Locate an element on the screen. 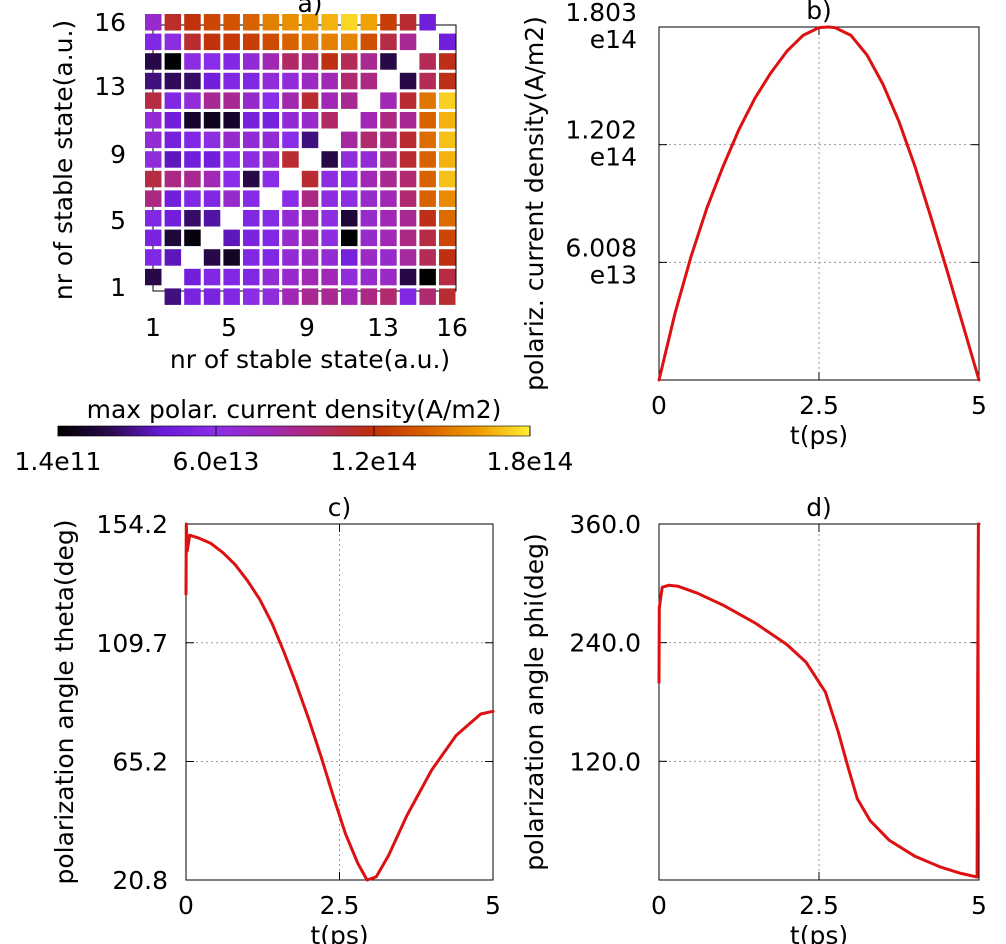  x-tick-label: 2.5 is located at coordinates (819, 405).